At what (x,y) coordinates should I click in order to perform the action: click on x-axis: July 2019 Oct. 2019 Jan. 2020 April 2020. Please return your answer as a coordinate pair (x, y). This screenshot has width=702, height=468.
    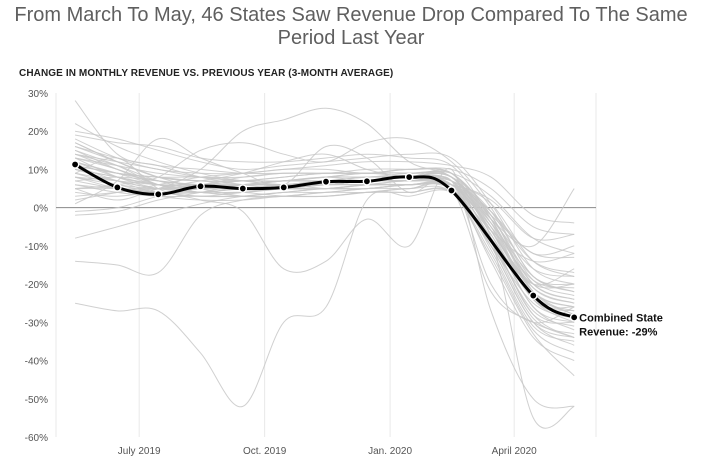
    Looking at the image, I should click on (327, 451).